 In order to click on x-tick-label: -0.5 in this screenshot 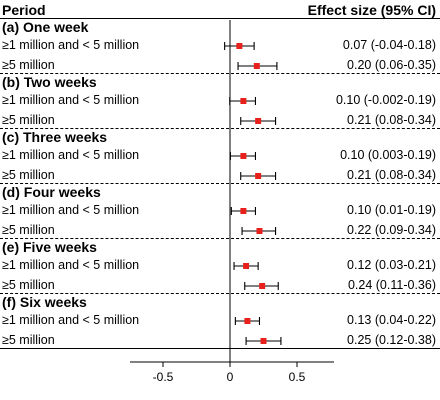, I will do `click(163, 377)`.